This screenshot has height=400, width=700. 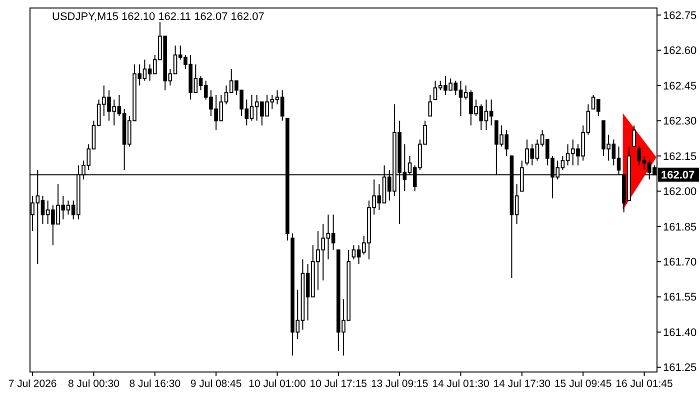 What do you see at coordinates (216, 384) in the screenshot?
I see `x-tick-label: 9 Jul 08:45` at bounding box center [216, 384].